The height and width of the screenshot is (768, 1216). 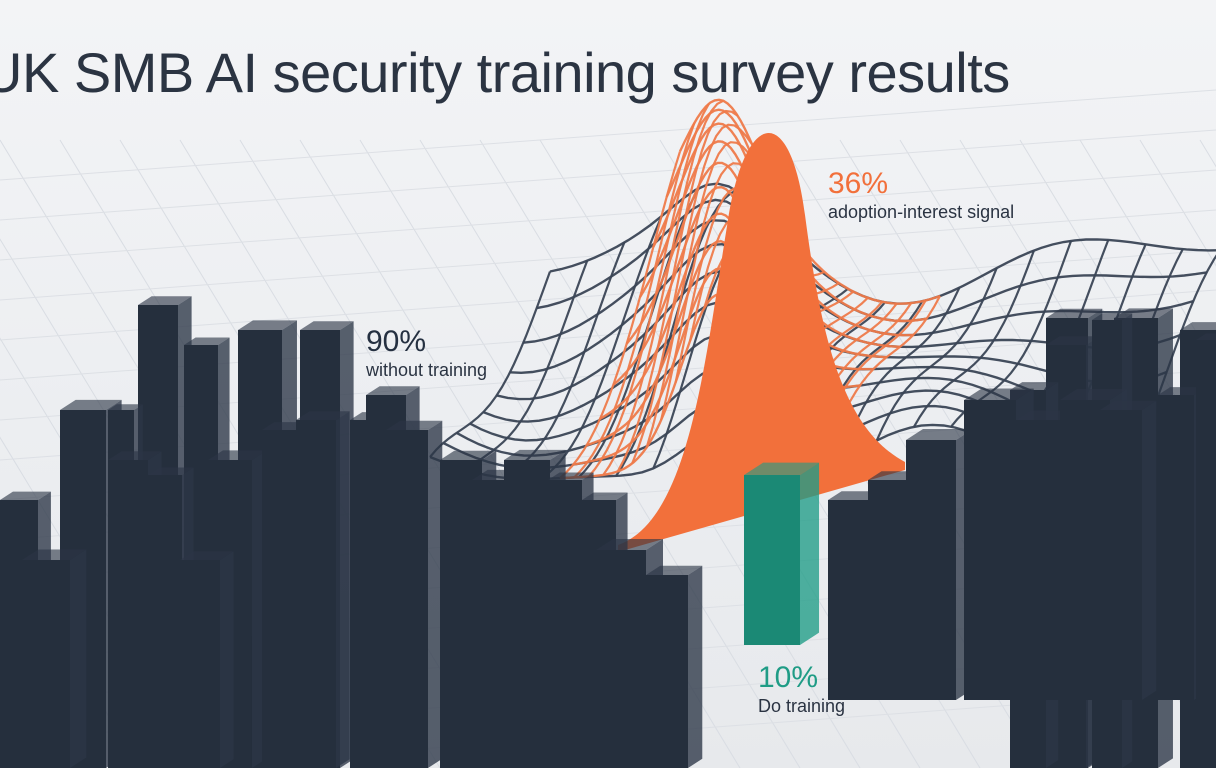 I want to click on adoption-interest-label: adoption-interest signal, so click(x=921, y=211).